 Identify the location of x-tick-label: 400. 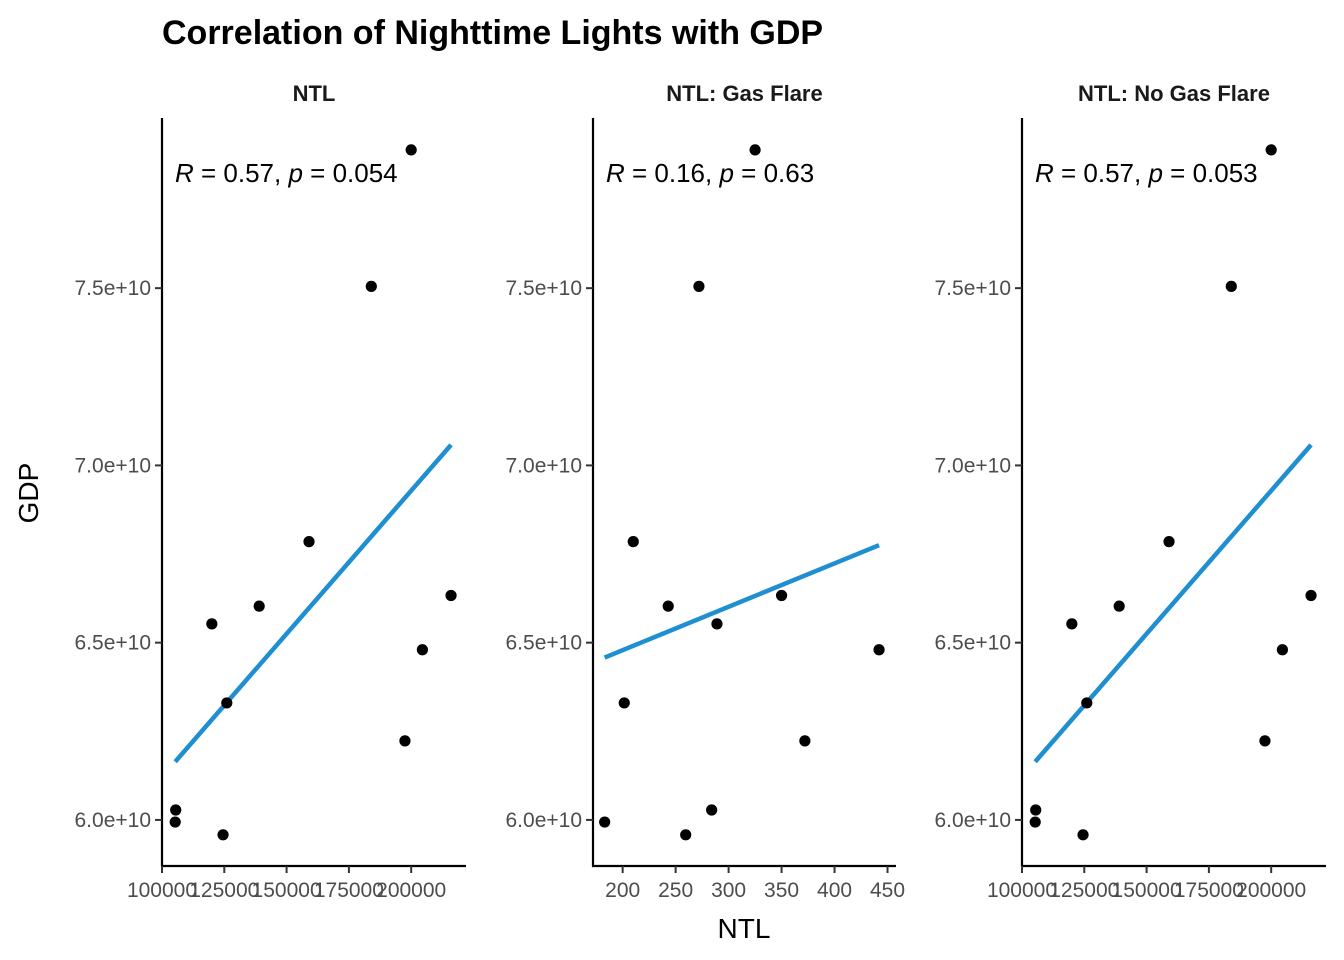
(834, 890).